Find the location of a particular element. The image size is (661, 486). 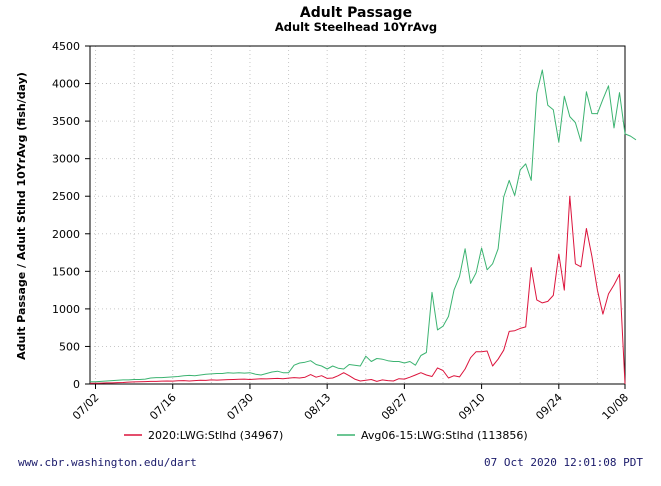

footer-timestamp: 07 Oct 2020 12:01:08 PDT is located at coordinates (563, 462).